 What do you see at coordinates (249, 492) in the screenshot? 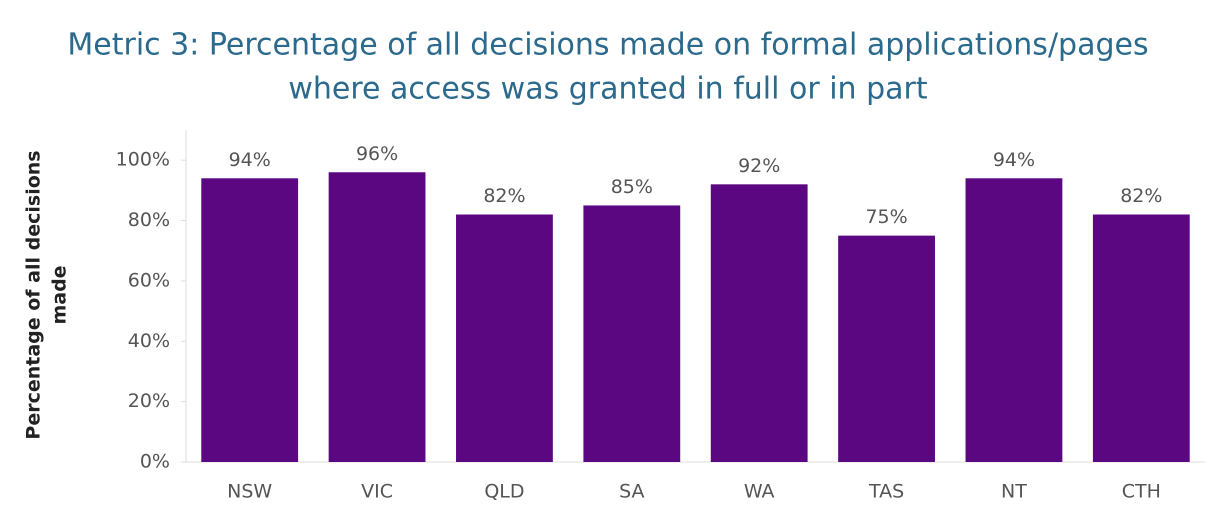
I see `x-tick-label: NSW` at bounding box center [249, 492].